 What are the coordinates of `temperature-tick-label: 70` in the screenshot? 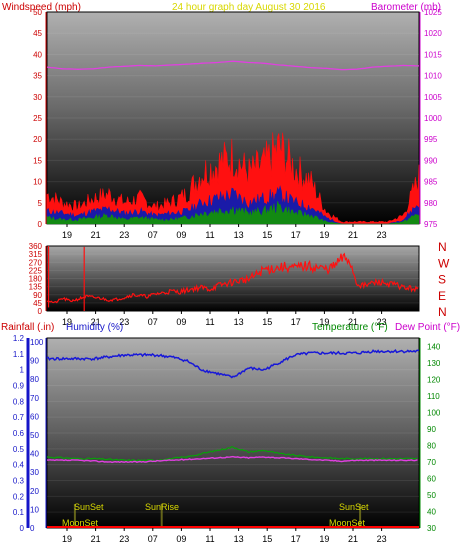 It's located at (431, 462).